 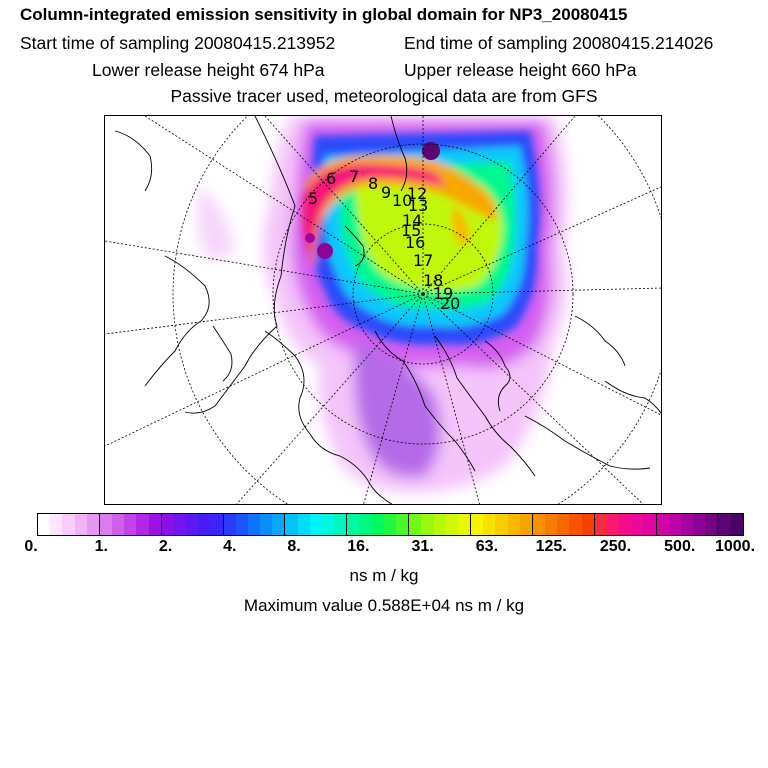 What do you see at coordinates (450, 303) in the screenshot?
I see `track-label: 20` at bounding box center [450, 303].